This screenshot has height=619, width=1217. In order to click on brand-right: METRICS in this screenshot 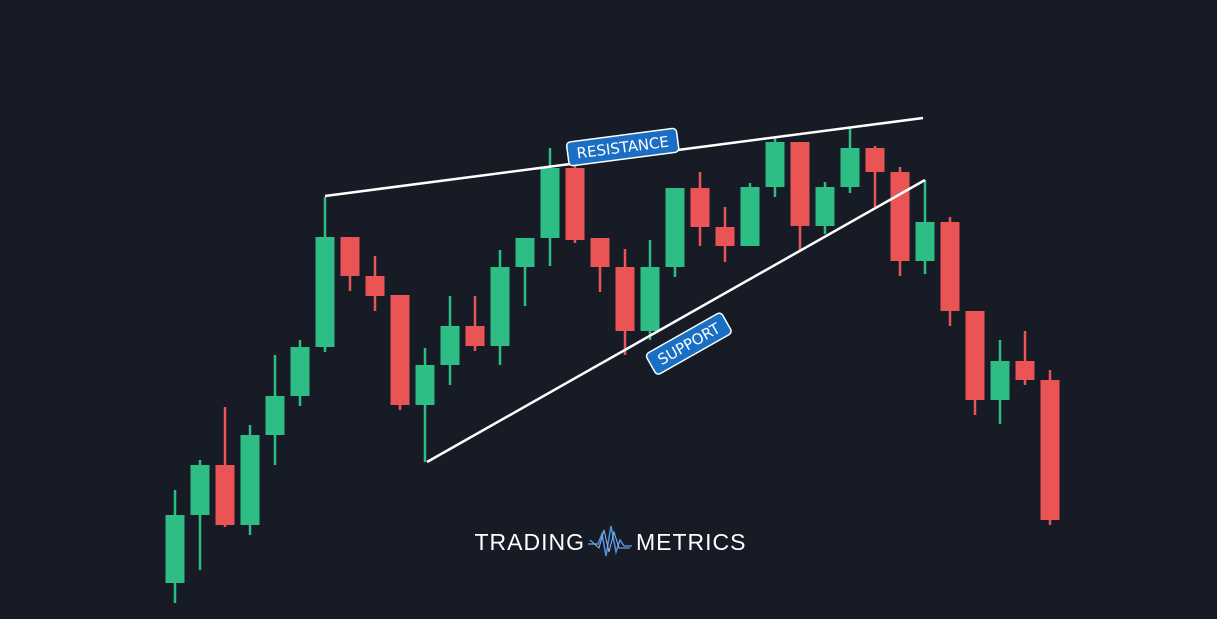, I will do `click(691, 542)`.